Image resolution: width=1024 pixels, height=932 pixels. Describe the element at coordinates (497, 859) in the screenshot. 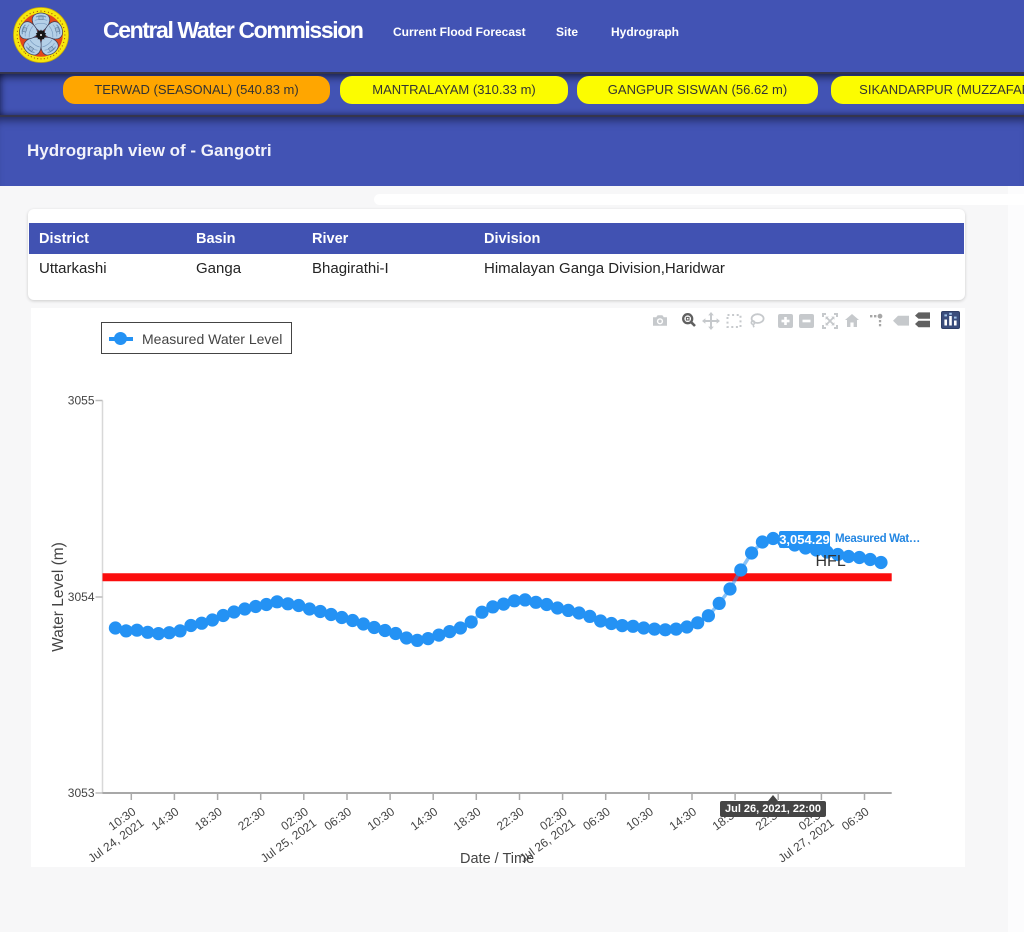

I see `svg-text: Date / Time` at that location.